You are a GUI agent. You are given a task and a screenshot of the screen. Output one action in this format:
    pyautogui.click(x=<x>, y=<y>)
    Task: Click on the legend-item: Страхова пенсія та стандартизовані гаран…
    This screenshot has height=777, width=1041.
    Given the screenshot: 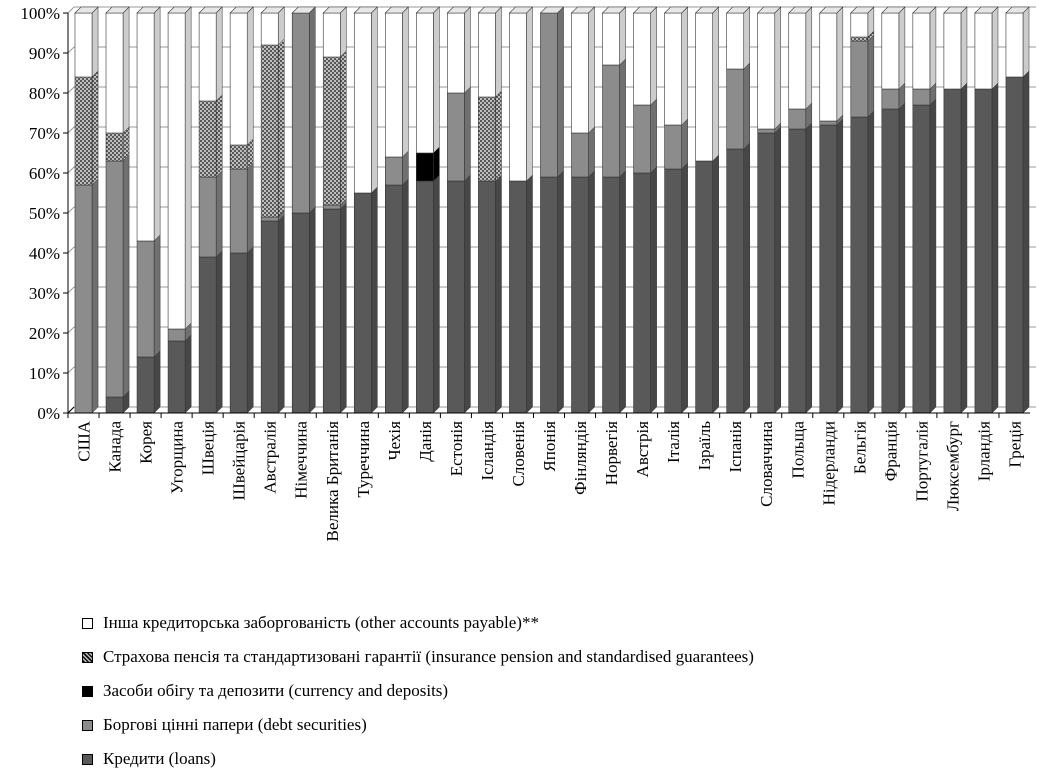 What is the action you would take?
    pyautogui.click(x=418, y=657)
    